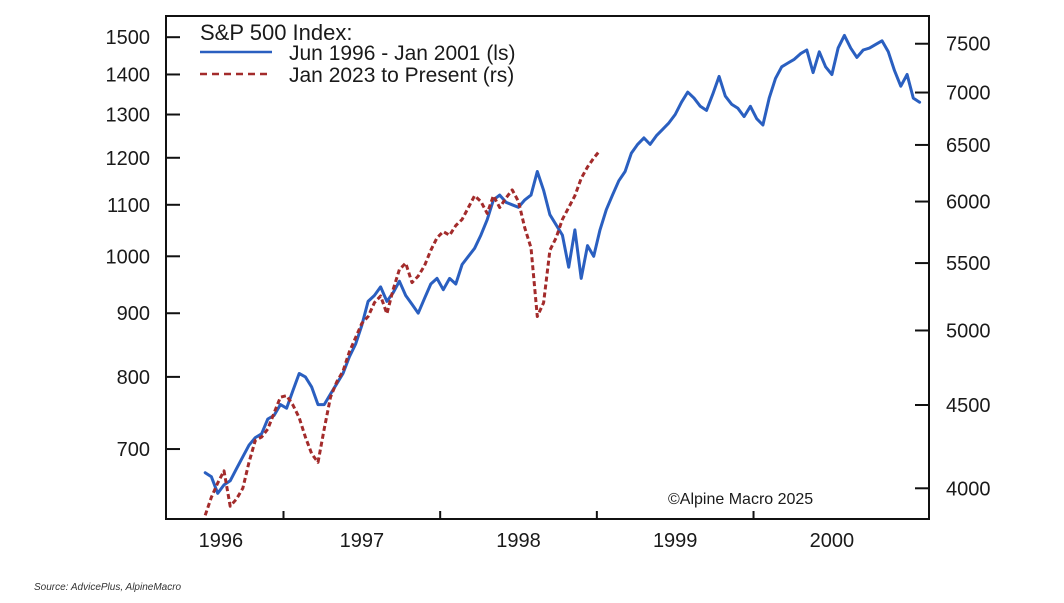 The width and height of the screenshot is (1064, 603). What do you see at coordinates (968, 406) in the screenshot?
I see `right-tick-label: 4500` at bounding box center [968, 406].